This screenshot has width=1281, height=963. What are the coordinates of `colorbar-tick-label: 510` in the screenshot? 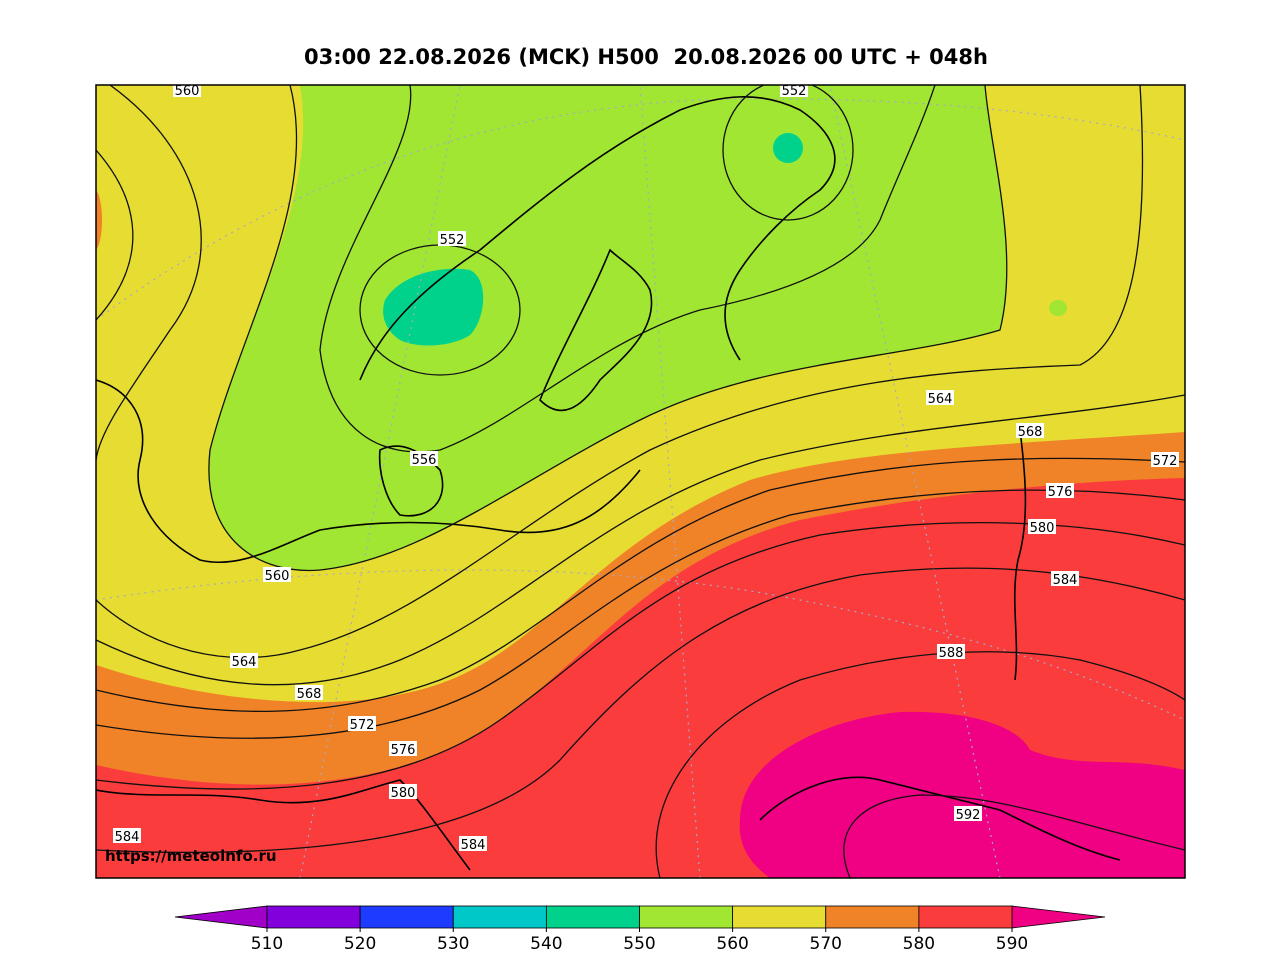 It's located at (267, 944).